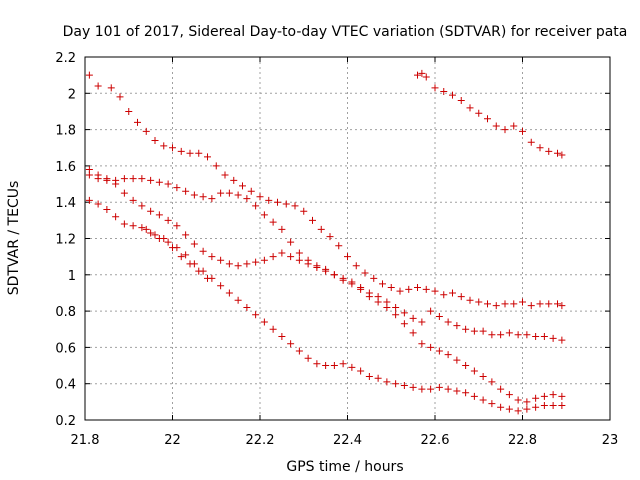 This screenshot has width=640, height=480. Describe the element at coordinates (65, 240) in the screenshot. I see `y-tick-label: 1.2` at that location.